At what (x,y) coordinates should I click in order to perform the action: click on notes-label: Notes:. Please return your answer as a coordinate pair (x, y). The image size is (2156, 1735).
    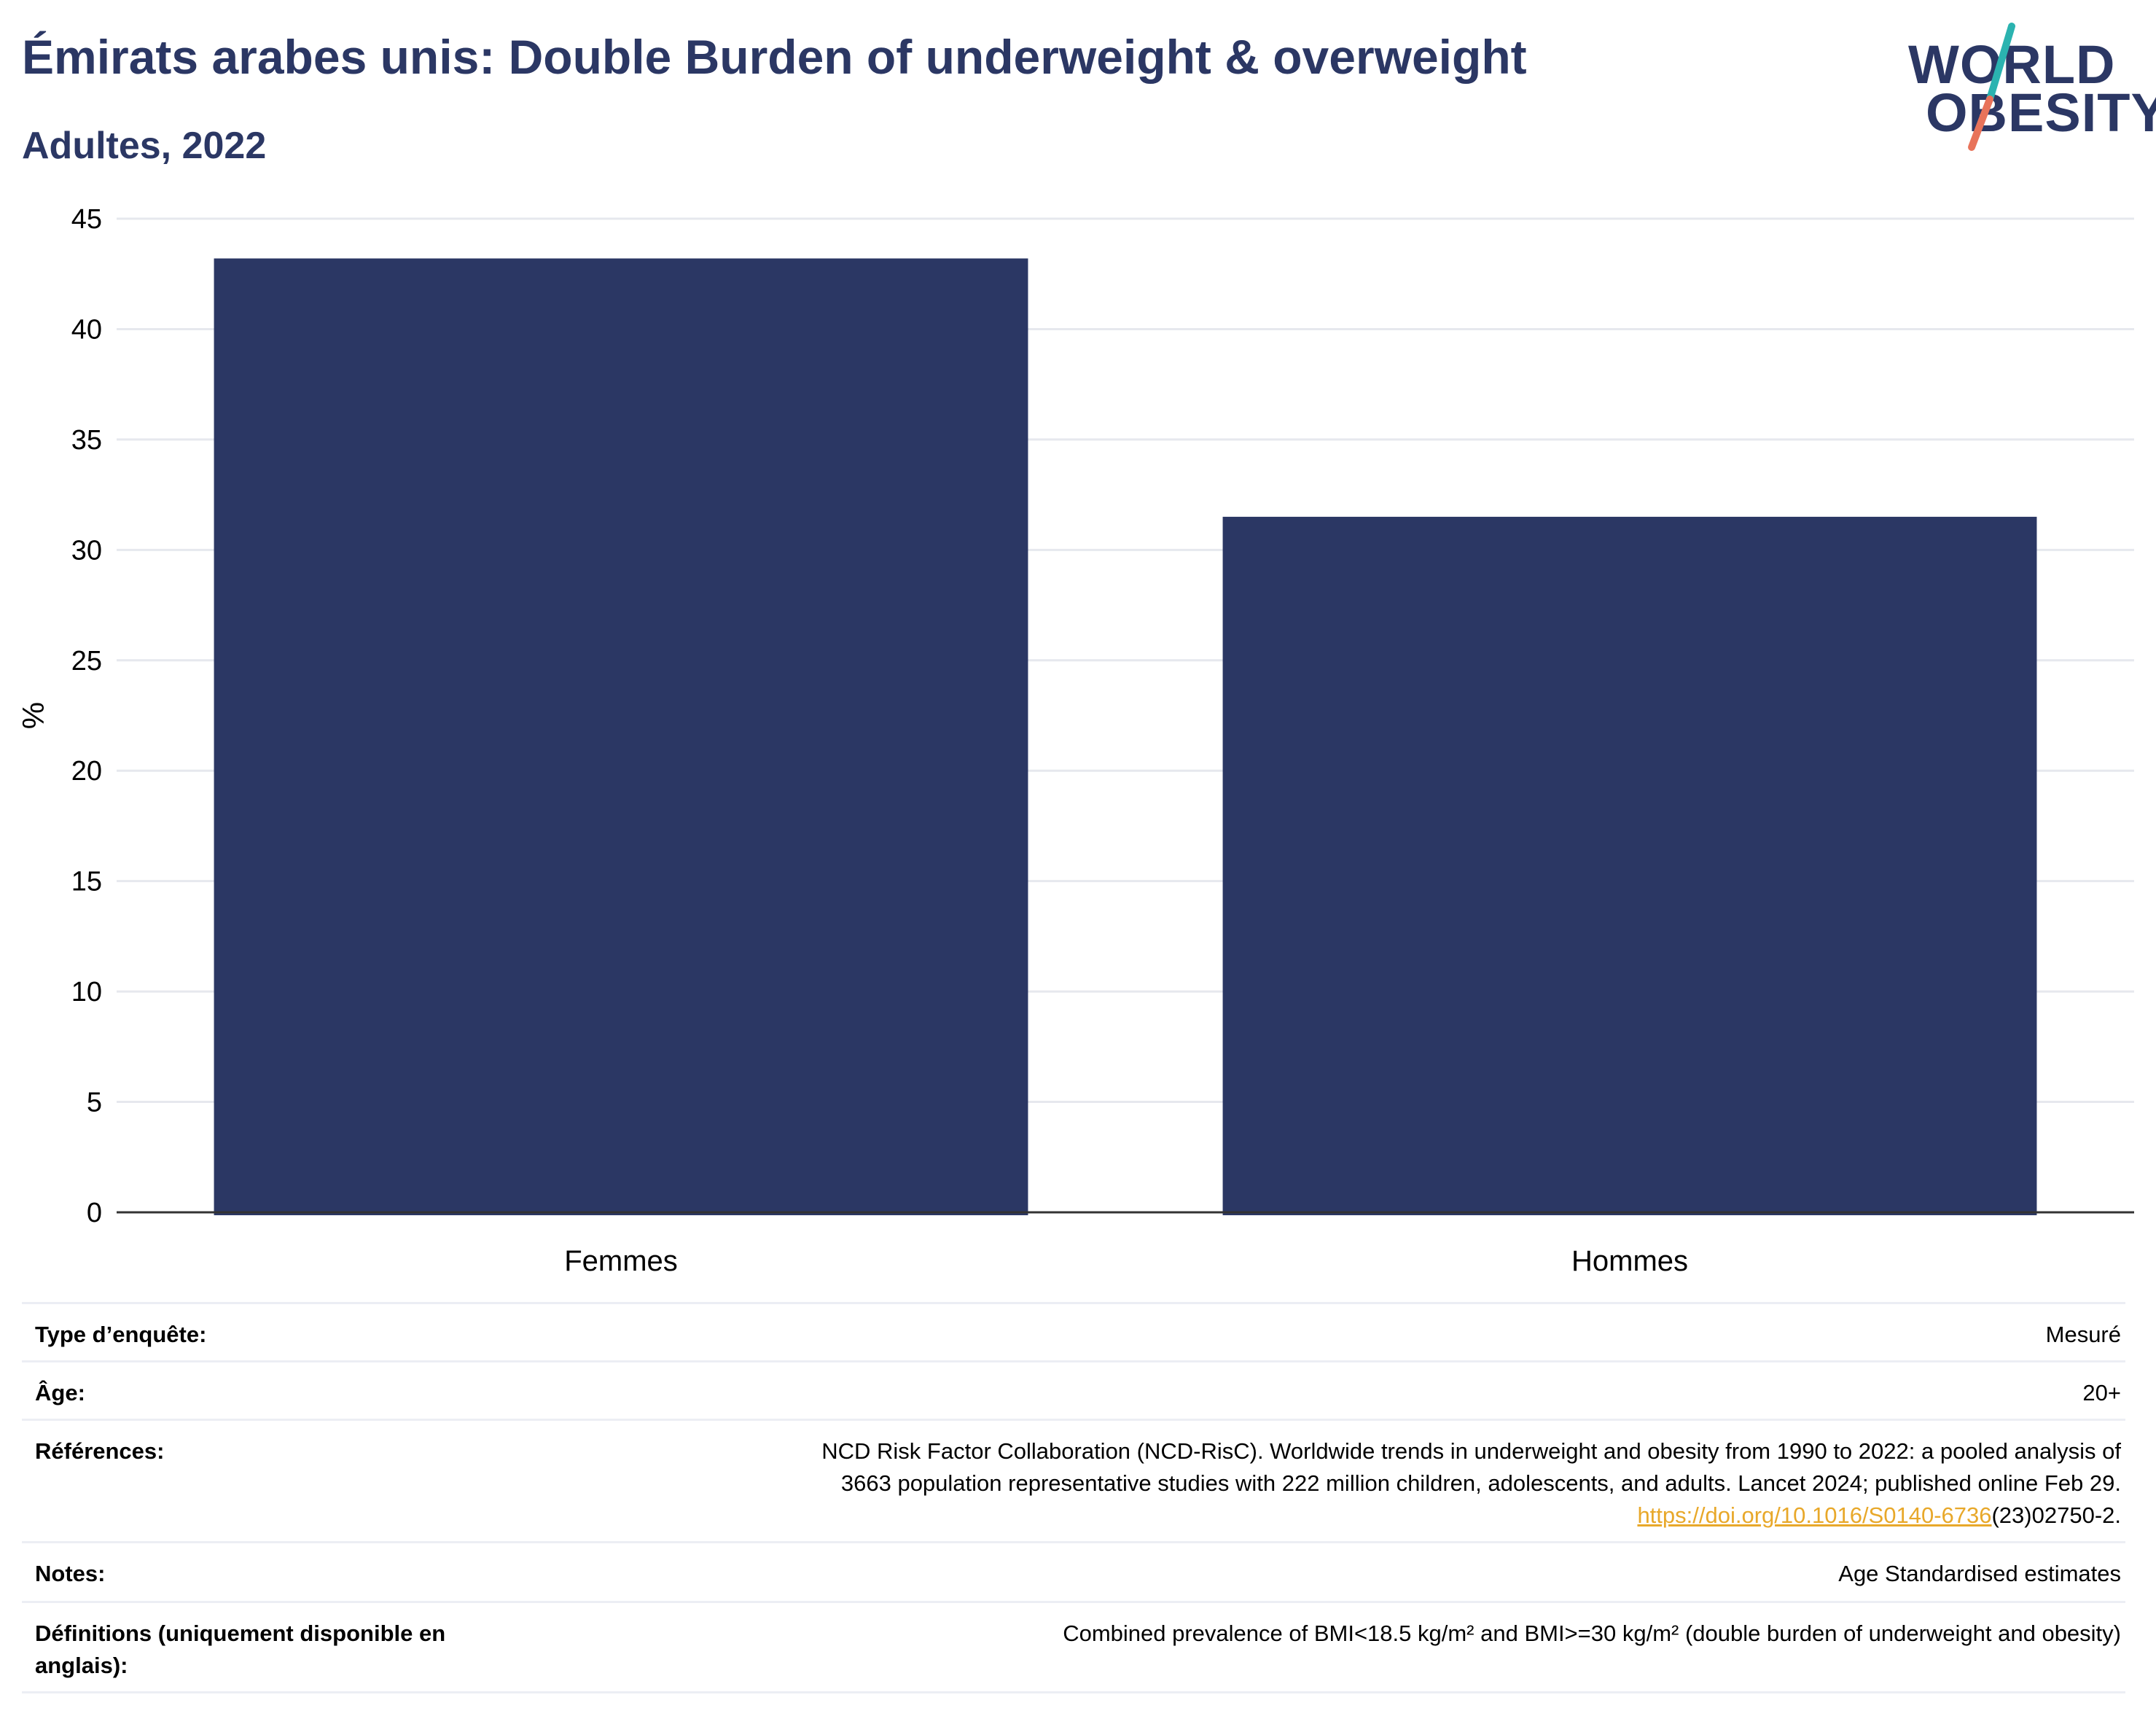
    Looking at the image, I should click on (274, 1572).